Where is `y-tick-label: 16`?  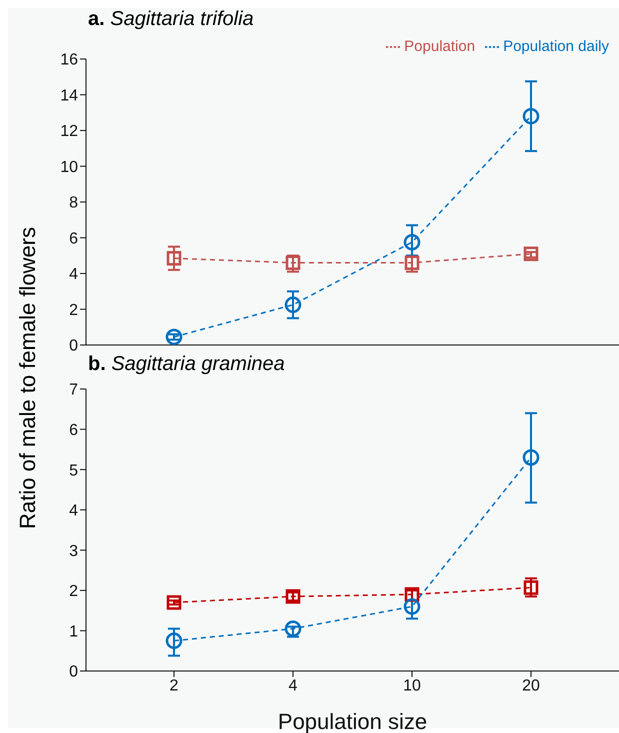 y-tick-label: 16 is located at coordinates (69, 60).